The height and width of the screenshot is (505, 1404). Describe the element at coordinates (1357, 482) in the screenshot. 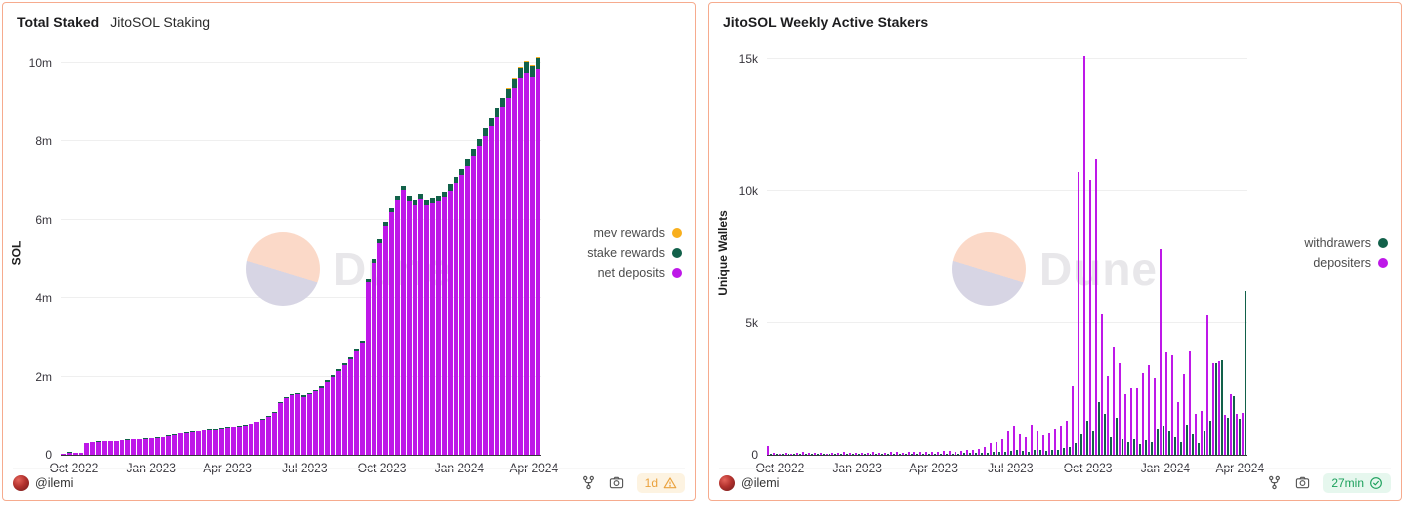

I see `freshness-badge: 27min` at that location.